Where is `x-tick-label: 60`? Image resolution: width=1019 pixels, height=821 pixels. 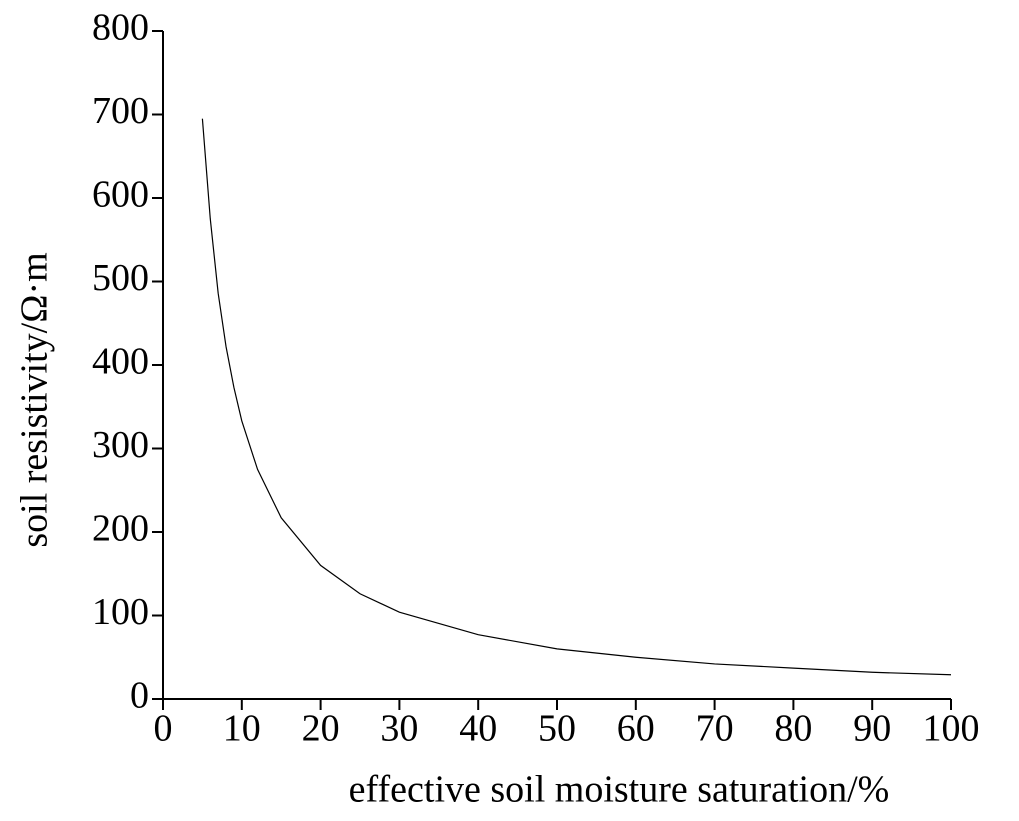
x-tick-label: 60 is located at coordinates (636, 729).